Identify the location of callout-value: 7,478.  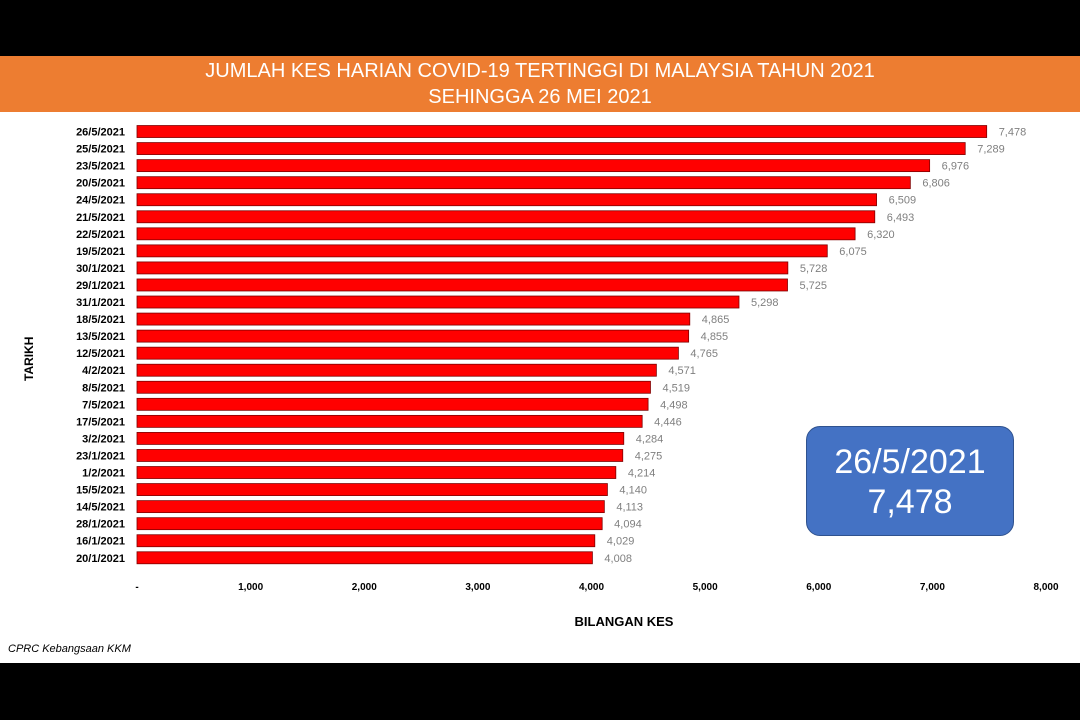
(910, 502).